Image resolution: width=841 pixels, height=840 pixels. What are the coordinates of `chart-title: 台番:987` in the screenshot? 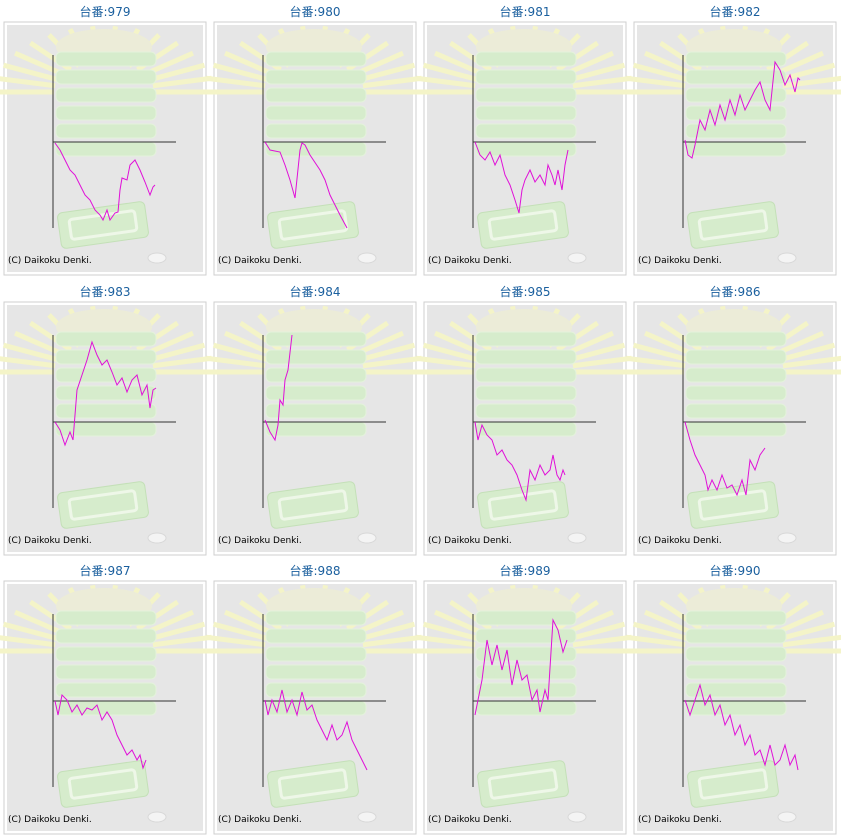 It's located at (105, 570).